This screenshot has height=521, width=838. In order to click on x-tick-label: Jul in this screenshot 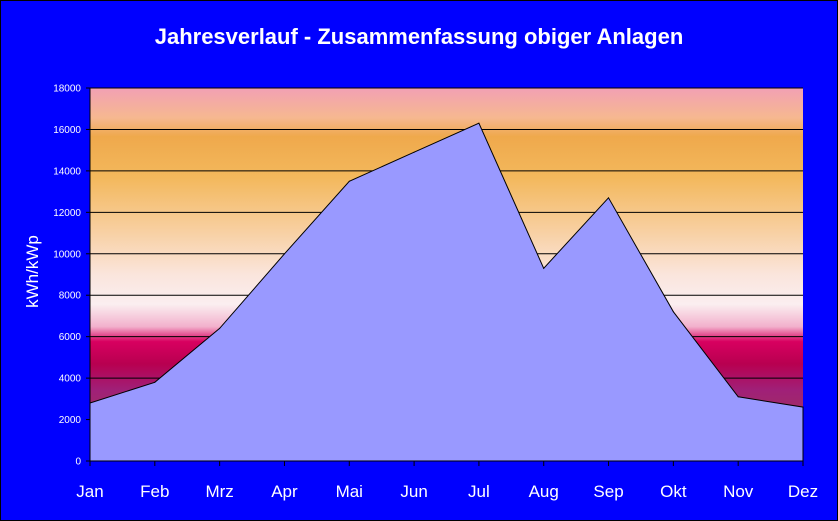, I will do `click(479, 491)`.